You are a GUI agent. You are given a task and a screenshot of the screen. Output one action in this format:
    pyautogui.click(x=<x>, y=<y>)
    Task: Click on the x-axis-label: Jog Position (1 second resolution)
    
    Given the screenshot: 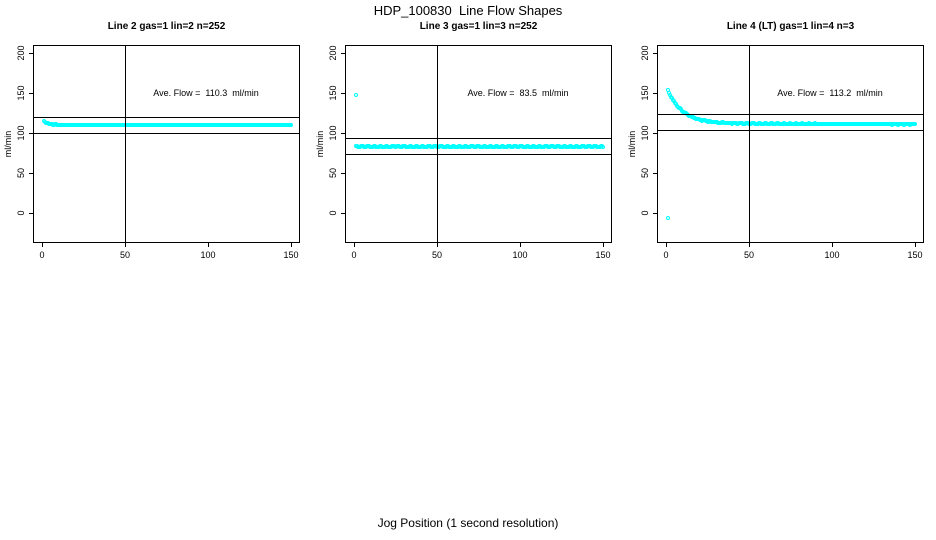 What is the action you would take?
    pyautogui.click(x=468, y=523)
    